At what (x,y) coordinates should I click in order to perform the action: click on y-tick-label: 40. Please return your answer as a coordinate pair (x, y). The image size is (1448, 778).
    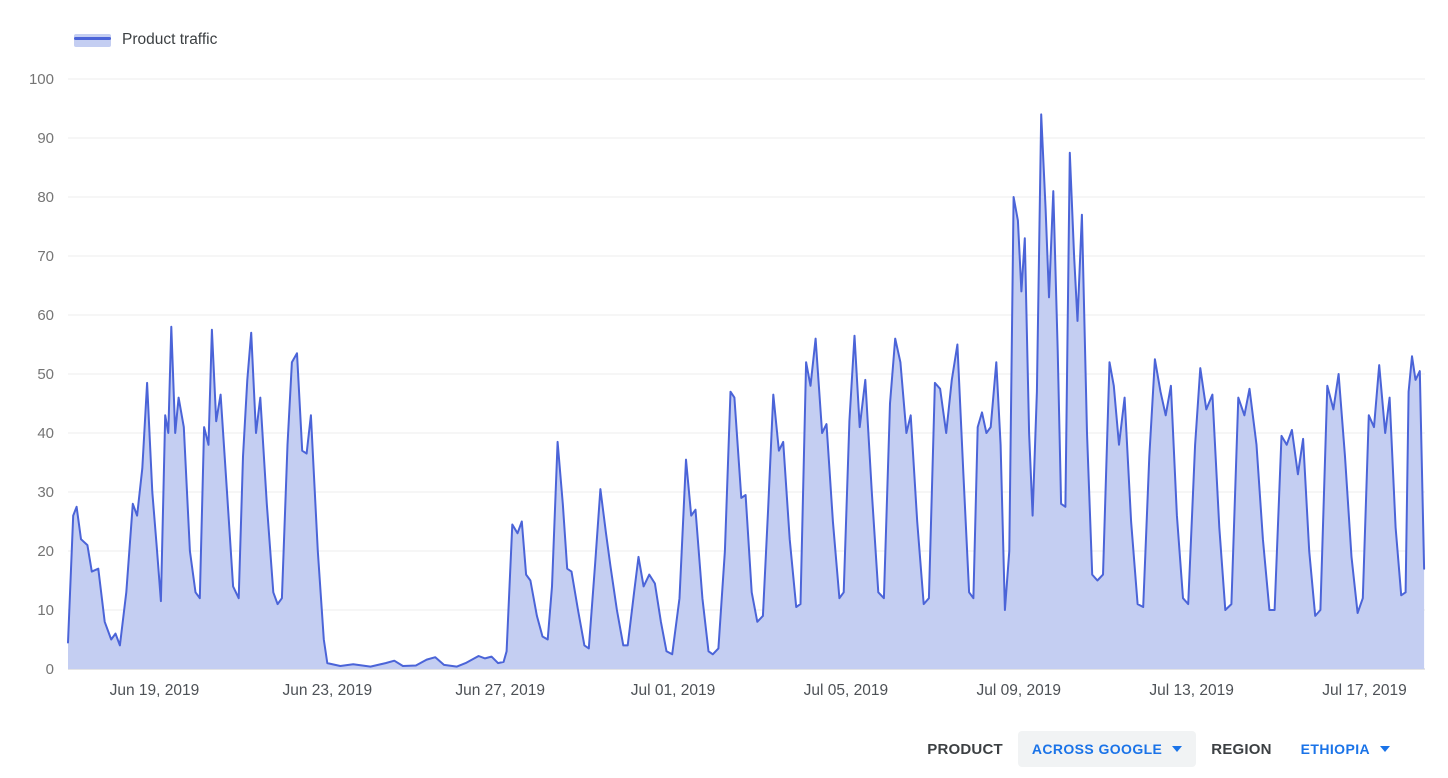
    Looking at the image, I should click on (45, 433).